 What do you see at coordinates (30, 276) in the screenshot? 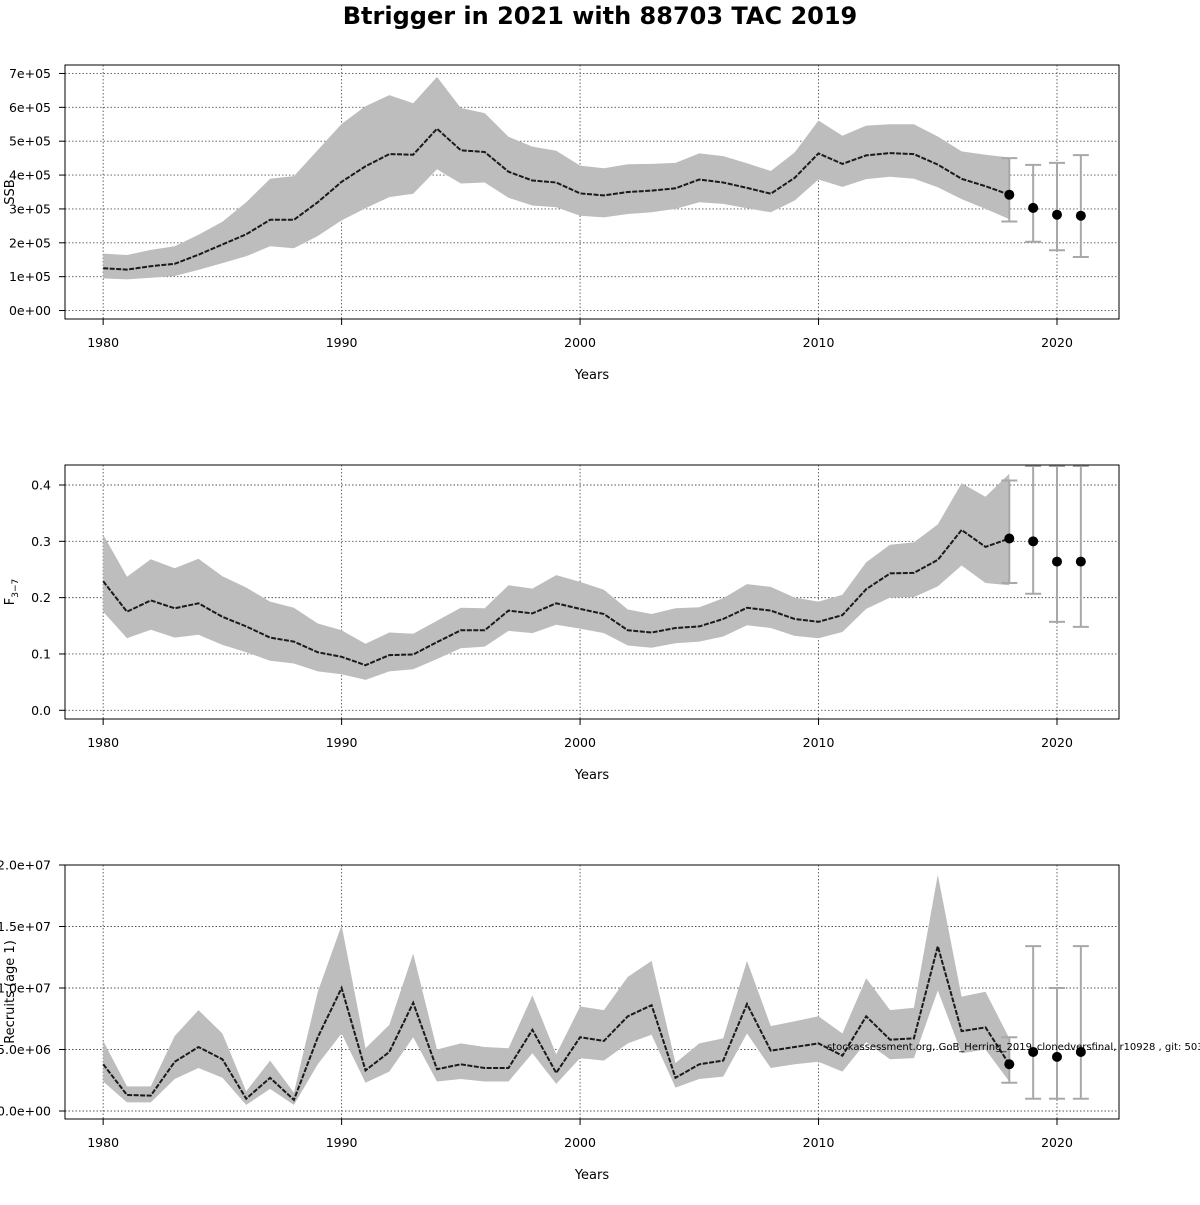
I see `y-tick-label: 1e+05` at bounding box center [30, 276].